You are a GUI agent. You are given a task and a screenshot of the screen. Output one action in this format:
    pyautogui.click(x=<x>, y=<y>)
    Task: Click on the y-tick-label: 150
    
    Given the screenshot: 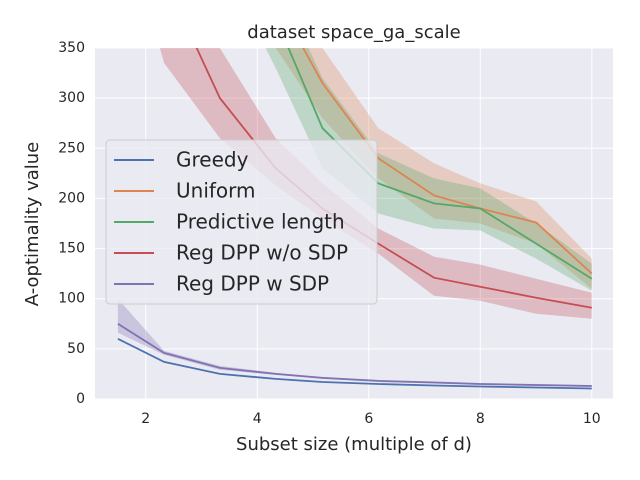 What is the action you would take?
    pyautogui.click(x=71, y=249)
    